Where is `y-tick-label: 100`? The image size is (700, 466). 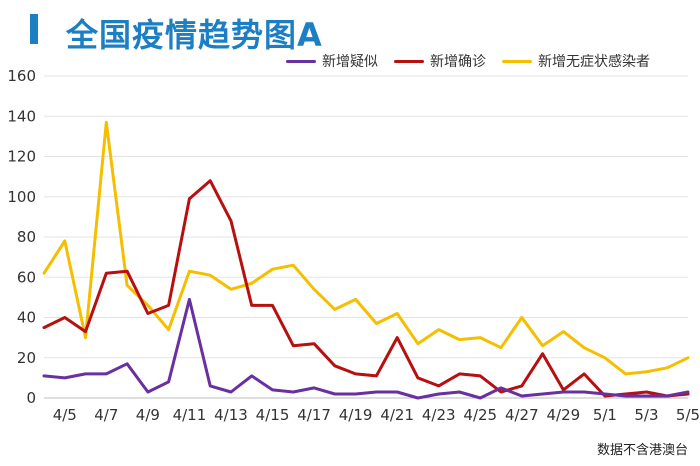 y-tick-label: 100 is located at coordinates (21, 197).